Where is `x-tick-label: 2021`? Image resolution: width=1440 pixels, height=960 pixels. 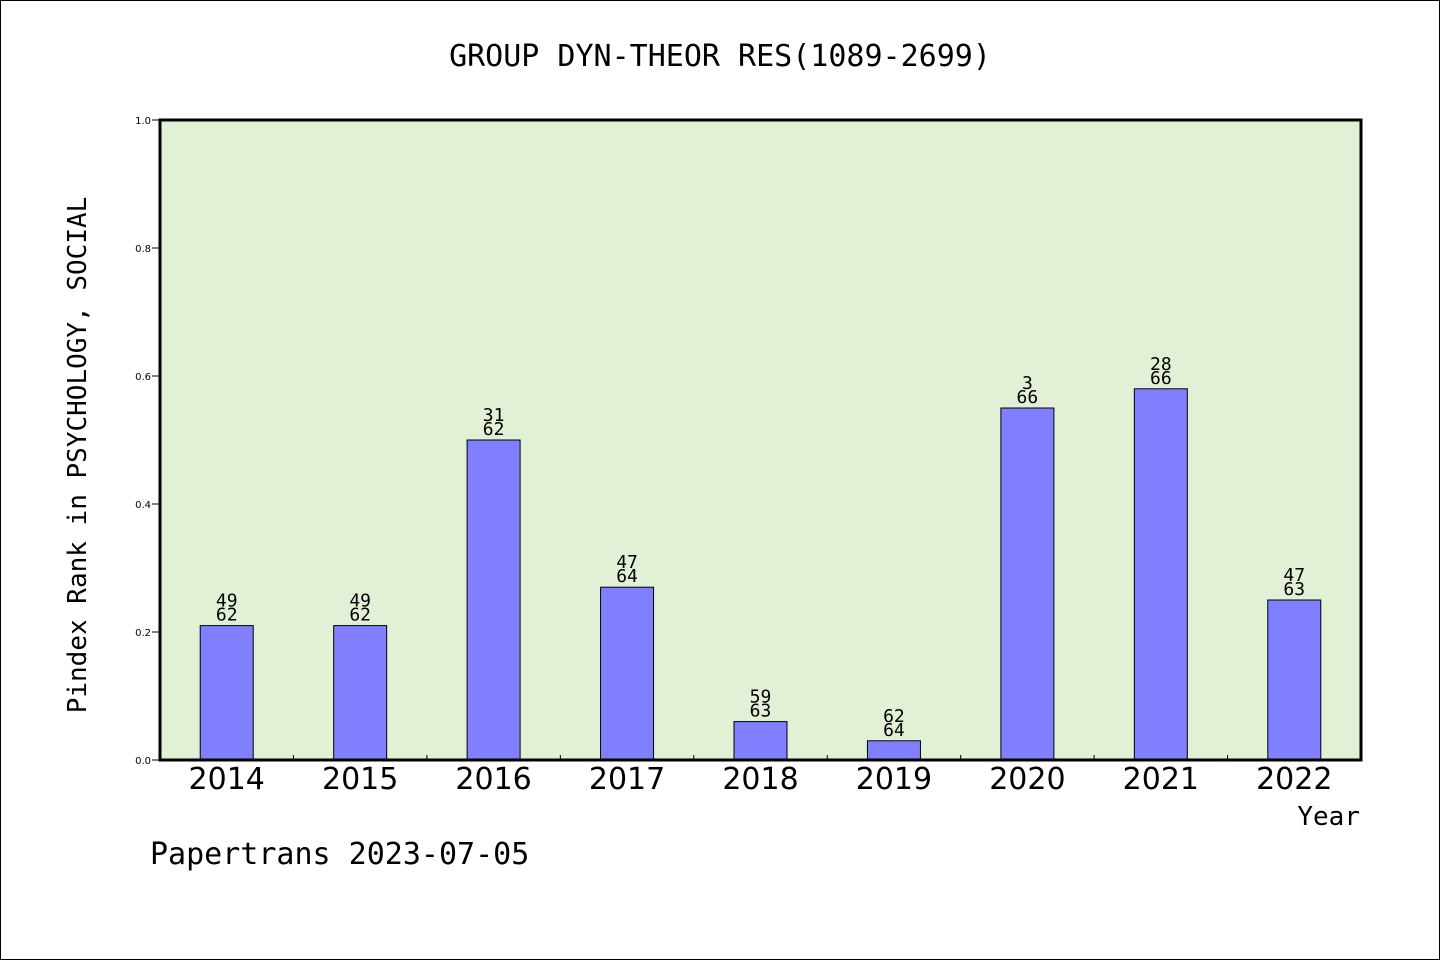
x-tick-label: 2021 is located at coordinates (1161, 779).